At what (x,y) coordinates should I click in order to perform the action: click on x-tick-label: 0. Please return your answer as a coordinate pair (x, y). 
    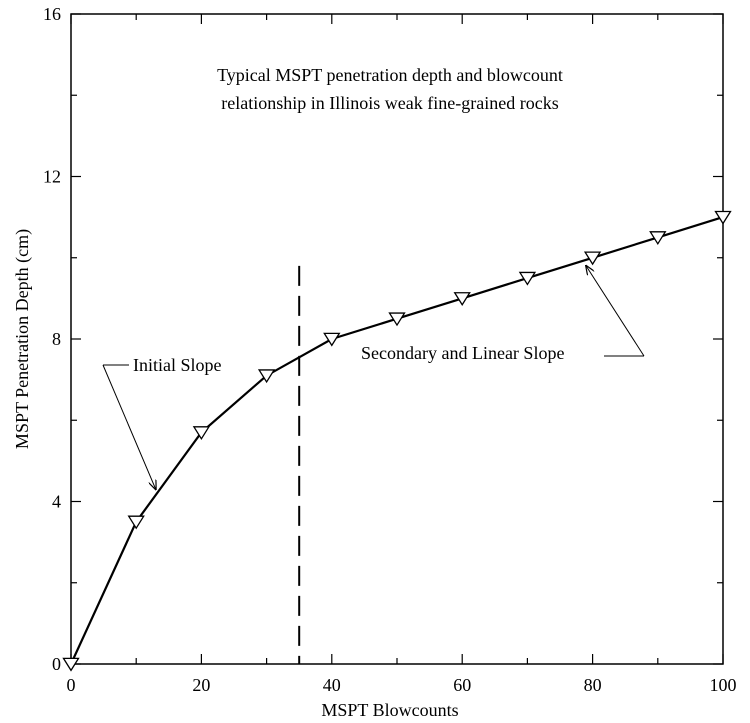
    Looking at the image, I should click on (71, 685).